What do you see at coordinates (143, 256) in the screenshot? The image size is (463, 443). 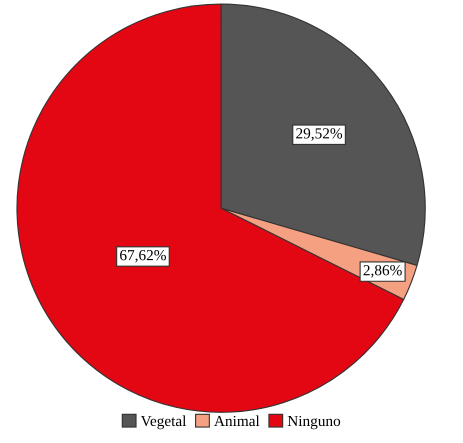 I see `data-label: 67,62%` at bounding box center [143, 256].